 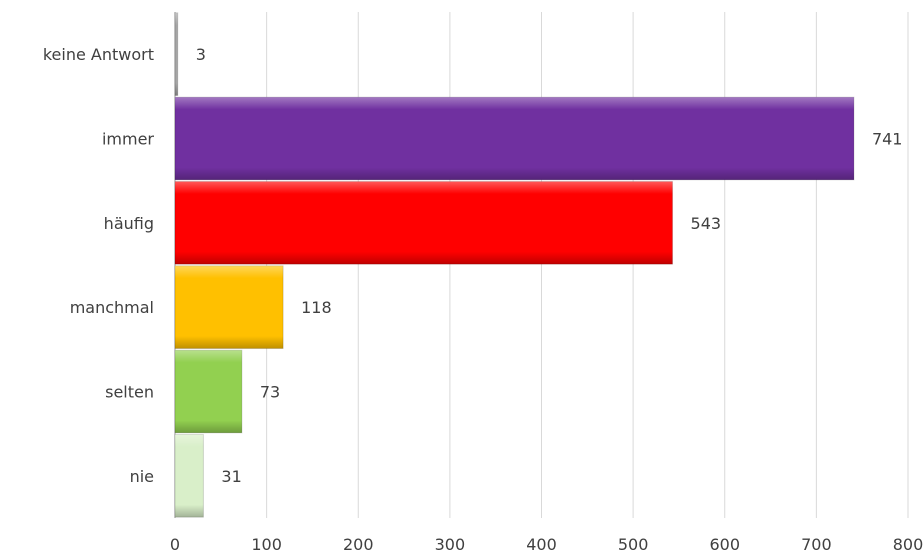 What do you see at coordinates (129, 223) in the screenshot?
I see `category-label: häufig` at bounding box center [129, 223].